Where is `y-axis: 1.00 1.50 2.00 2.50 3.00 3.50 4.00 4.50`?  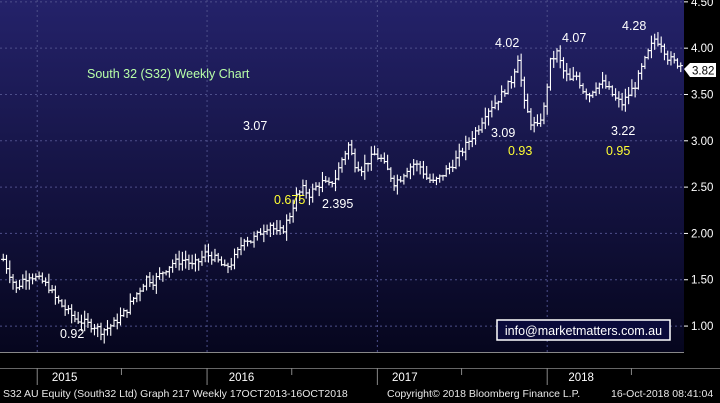
y-axis: 1.00 1.50 2.00 2.50 3.00 3.50 4.00 4.50 is located at coordinates (698, 166).